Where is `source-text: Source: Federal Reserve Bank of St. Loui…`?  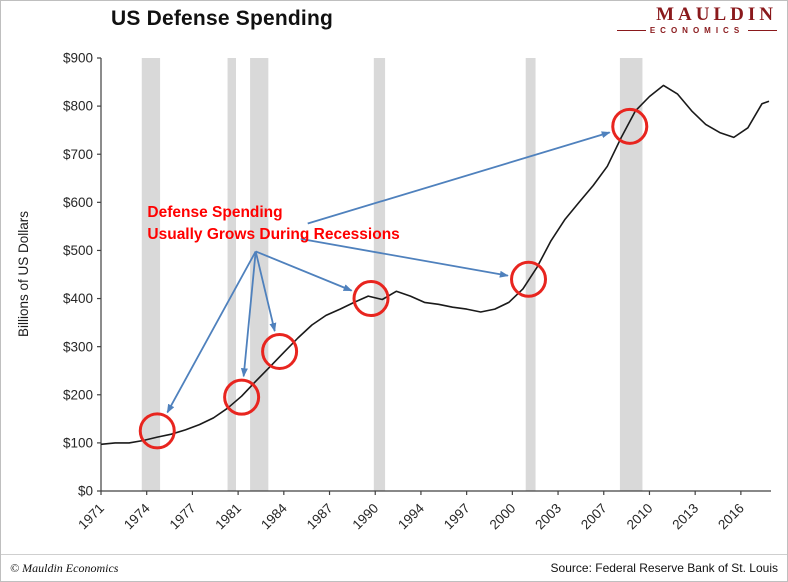
source-text: Source: Federal Reserve Bank of St. Loui… is located at coordinates (664, 568).